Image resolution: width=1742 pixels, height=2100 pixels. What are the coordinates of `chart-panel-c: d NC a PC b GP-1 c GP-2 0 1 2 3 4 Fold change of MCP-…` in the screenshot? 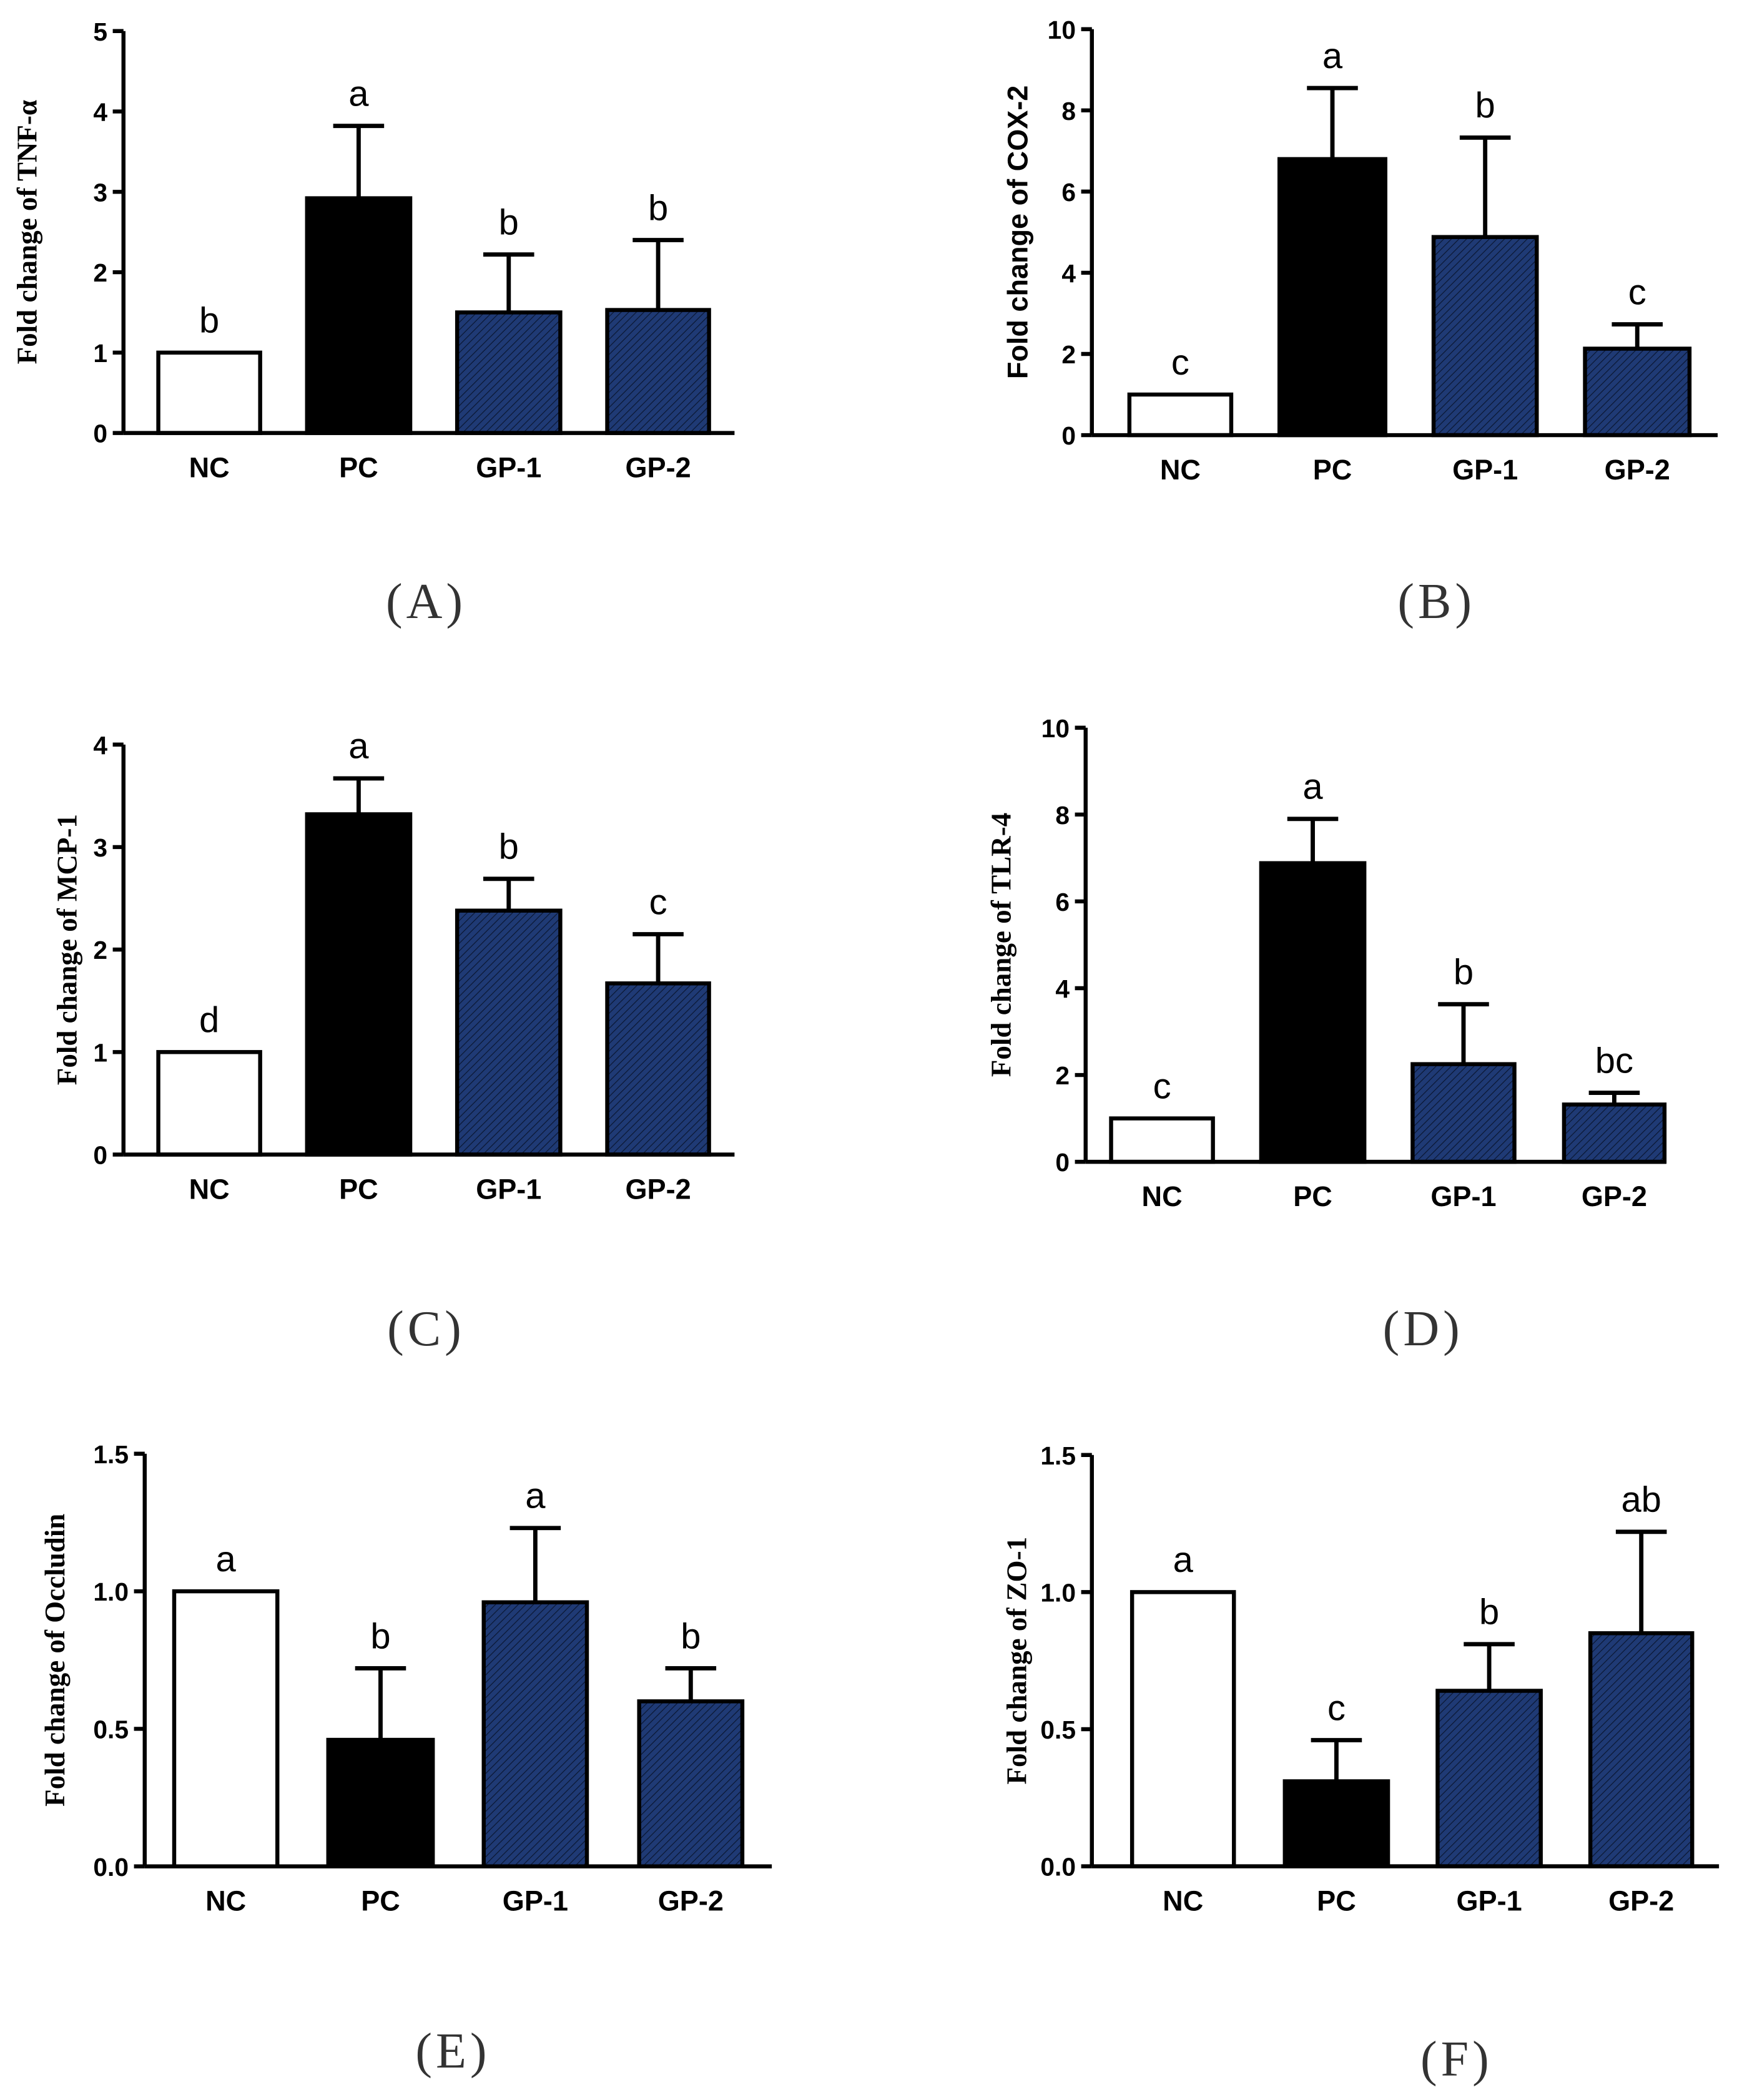 It's located at (393, 966).